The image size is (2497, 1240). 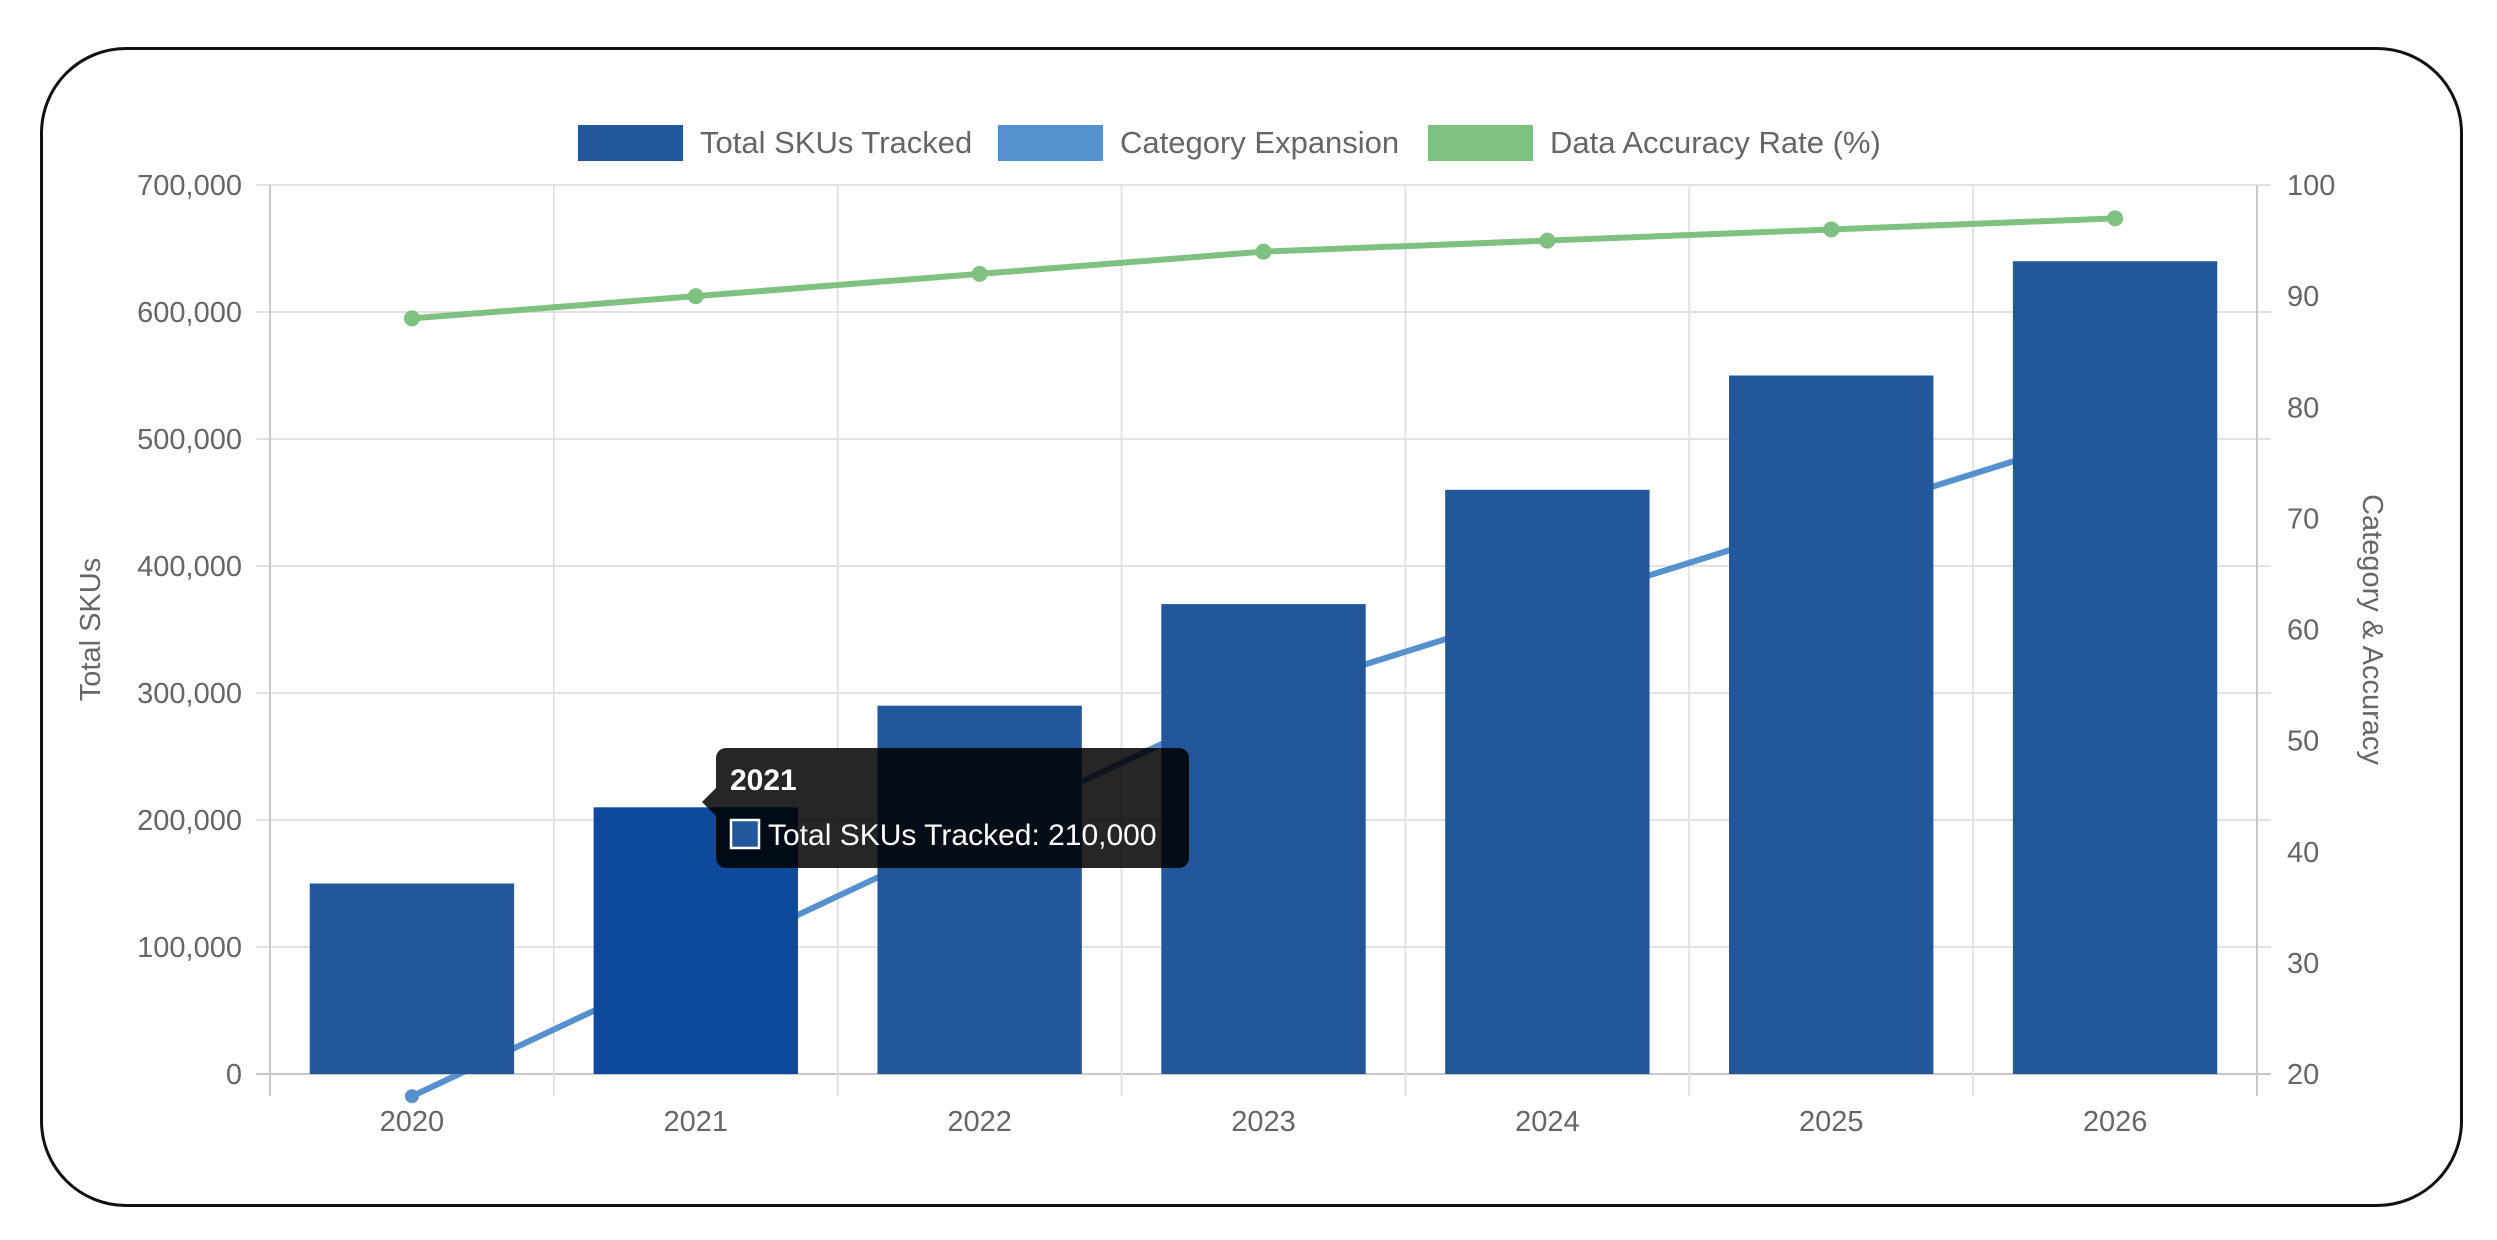 I want to click on y-left-tick-label: 300,000, so click(x=189, y=694).